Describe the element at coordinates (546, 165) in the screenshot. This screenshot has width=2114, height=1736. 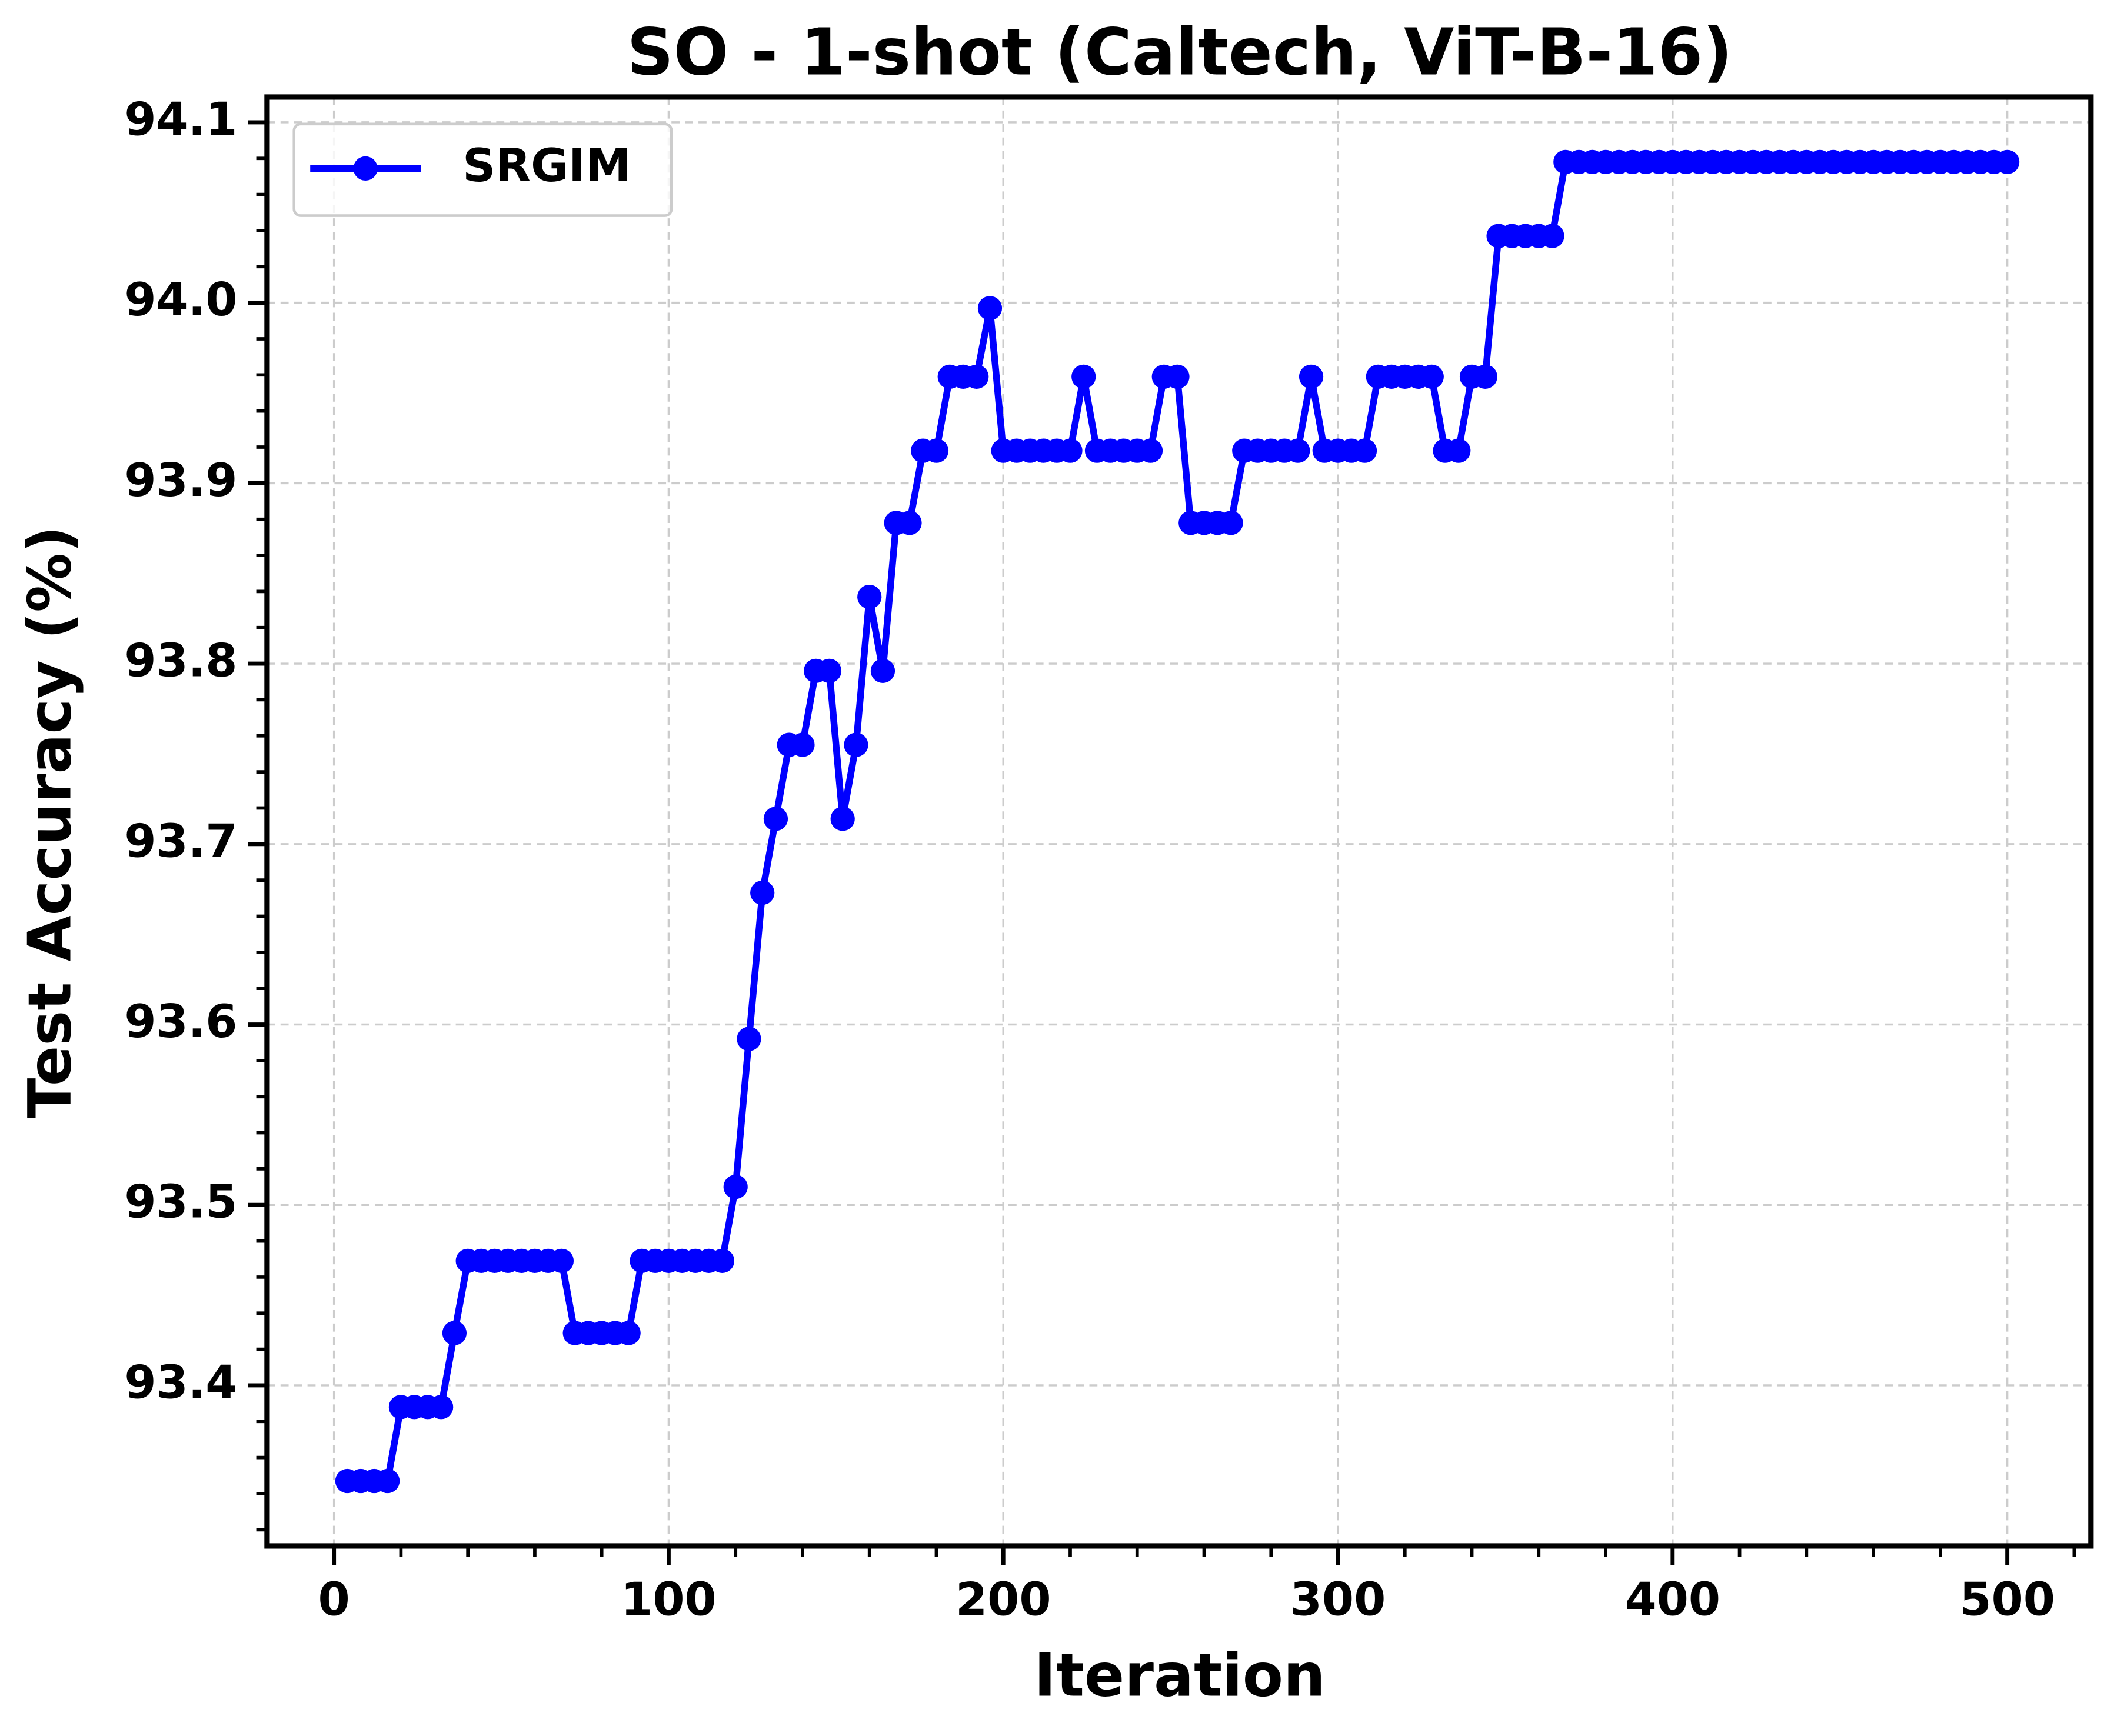
I see `legend-label: SRGIM` at that location.